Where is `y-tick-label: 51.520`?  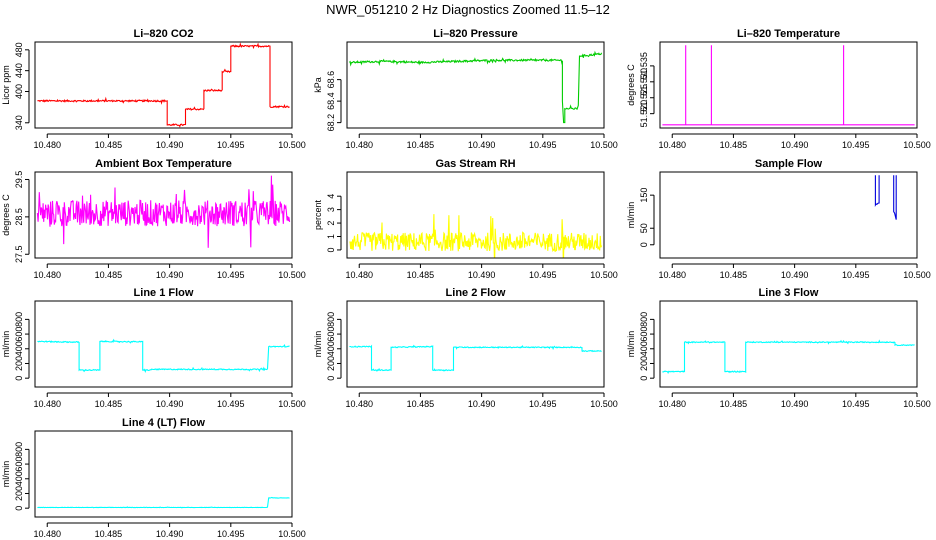
y-tick-label: 51.520 is located at coordinates (644, 114).